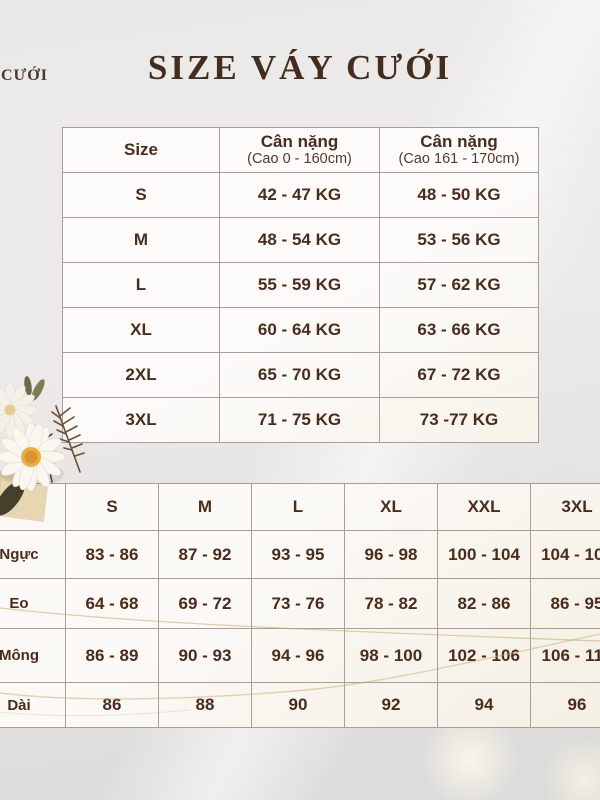 The height and width of the screenshot is (800, 600). I want to click on weight-cell: 67 - 72 KG, so click(459, 375).